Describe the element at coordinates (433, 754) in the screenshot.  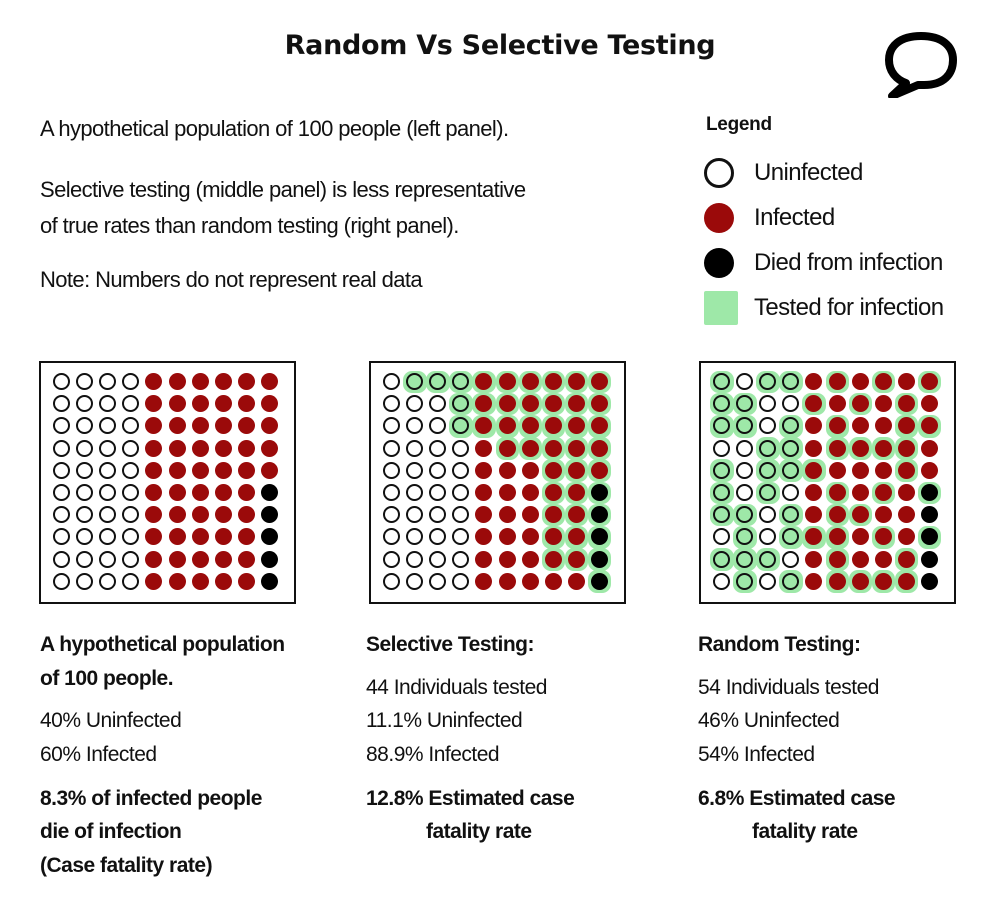
I see `caption-stat: 88.9% Infected` at that location.